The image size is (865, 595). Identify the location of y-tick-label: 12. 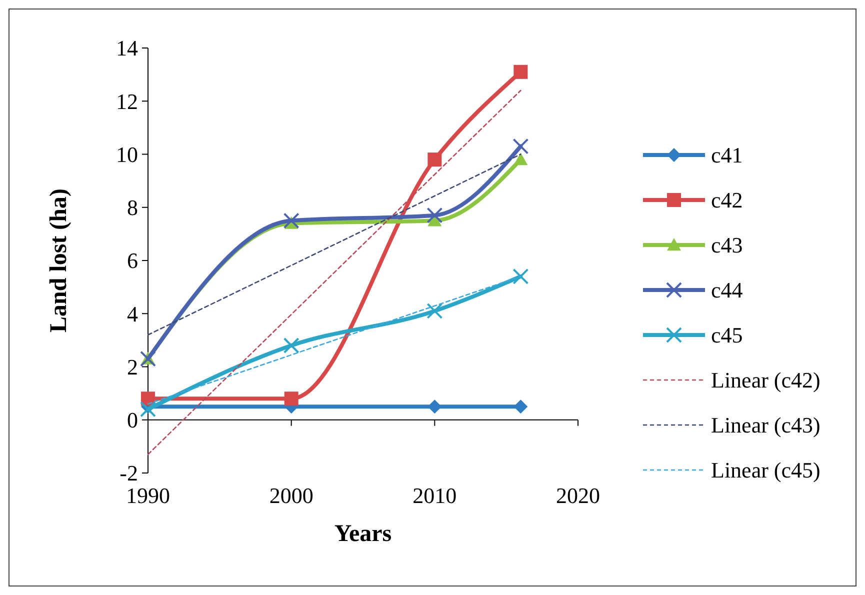
(127, 101).